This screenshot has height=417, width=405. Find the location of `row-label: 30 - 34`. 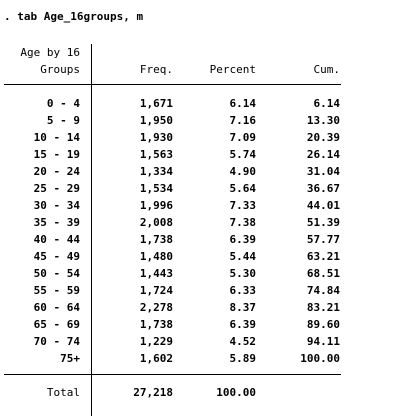

row-label: 30 - 34 is located at coordinates (56, 205).